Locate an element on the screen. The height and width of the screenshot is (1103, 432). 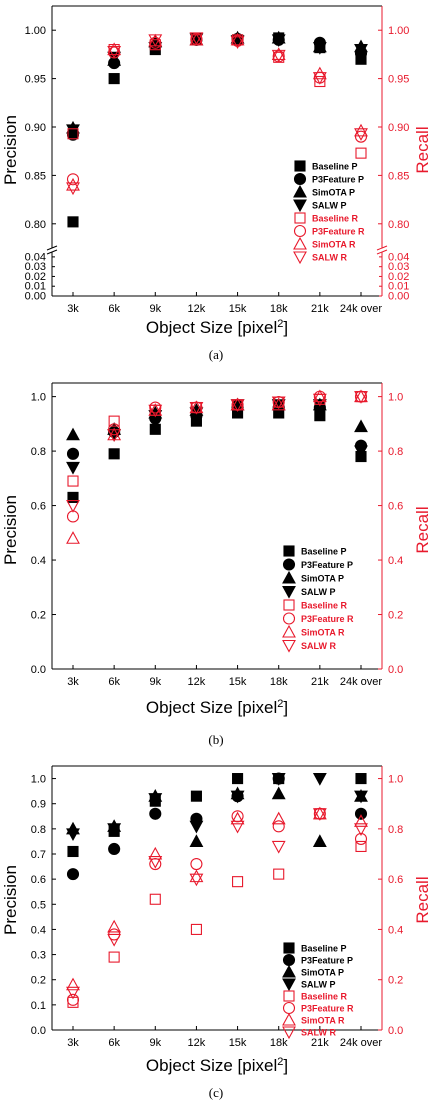
y-tick-label-left: 0.6 is located at coordinates (38, 507).